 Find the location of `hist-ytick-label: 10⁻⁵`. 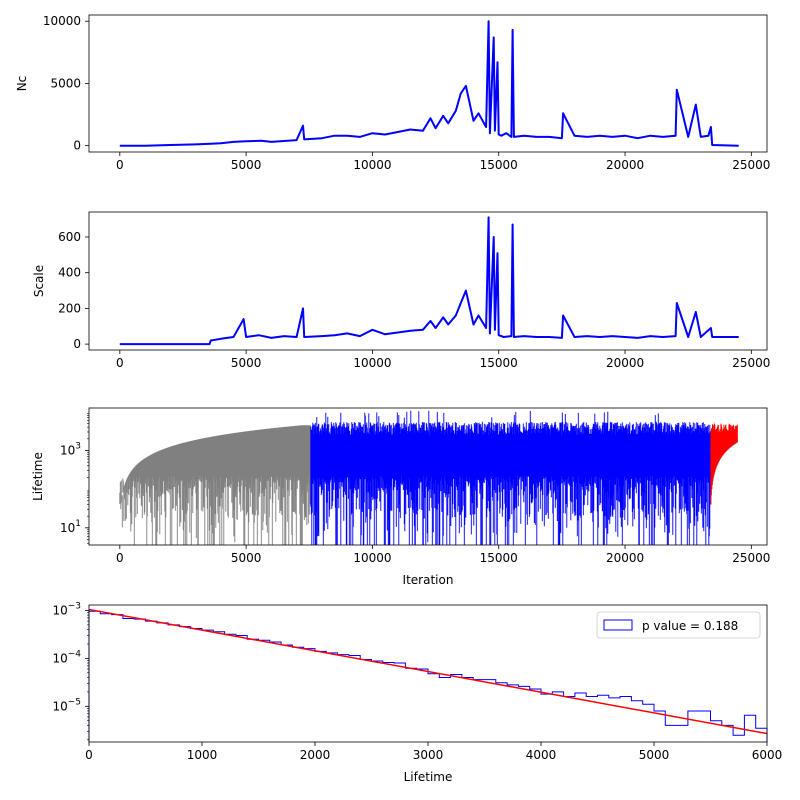

hist-ytick-label: 10⁻⁵ is located at coordinates (66, 705).